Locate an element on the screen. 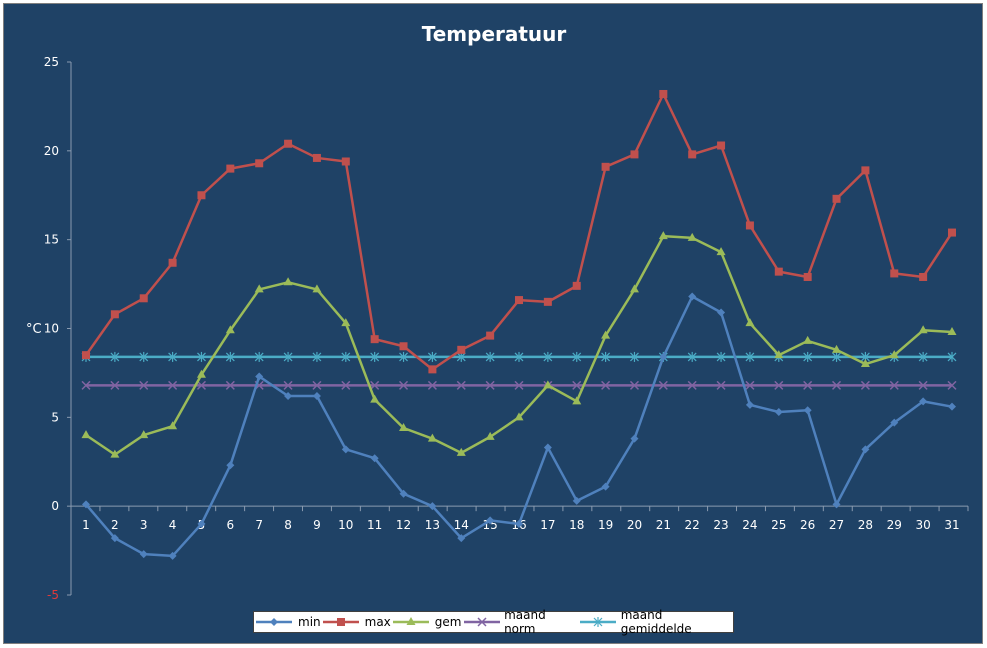  x-tick-label: 10 is located at coordinates (345, 525).